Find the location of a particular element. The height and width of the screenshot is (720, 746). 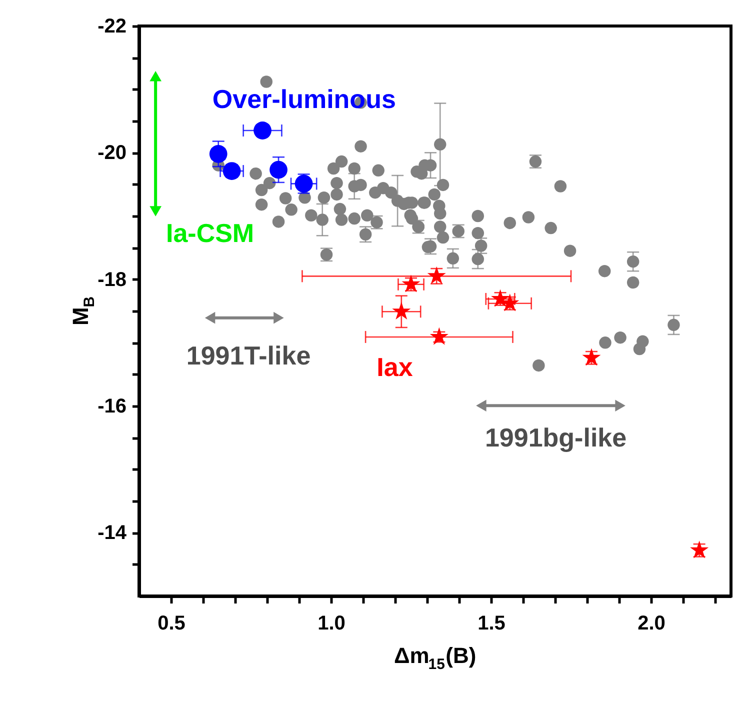

annotation: 1991T-like is located at coordinates (248, 355).